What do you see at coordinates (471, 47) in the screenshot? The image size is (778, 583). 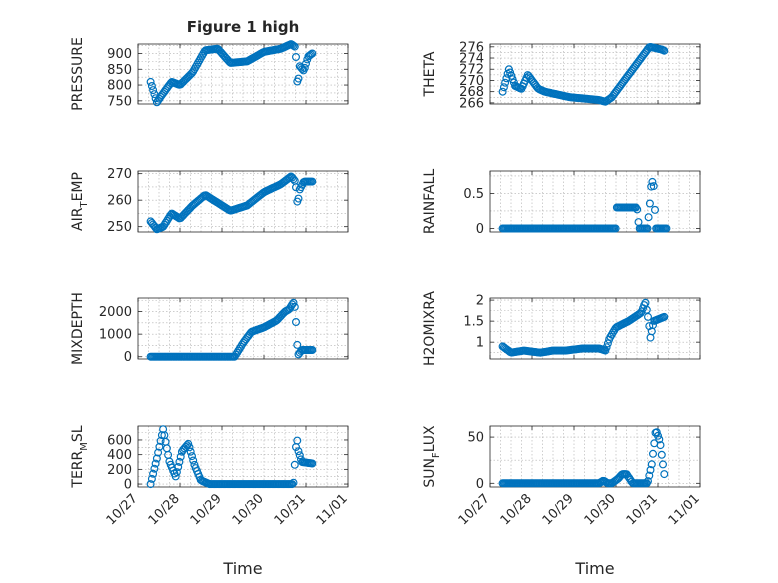 I see `y-tick-label: 276` at bounding box center [471, 47].